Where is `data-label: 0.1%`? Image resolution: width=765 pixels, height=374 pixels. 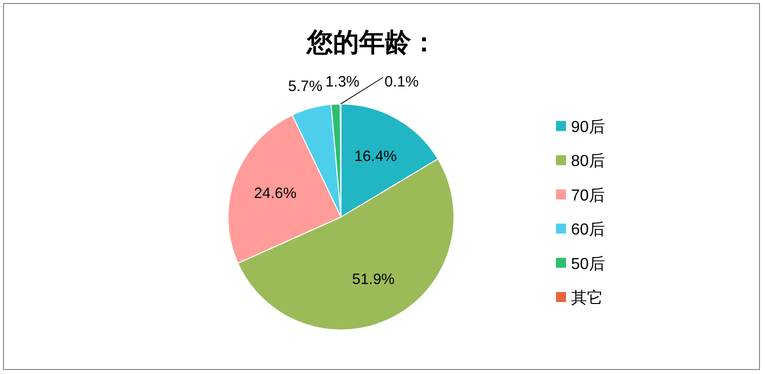 data-label: 0.1% is located at coordinates (401, 81).